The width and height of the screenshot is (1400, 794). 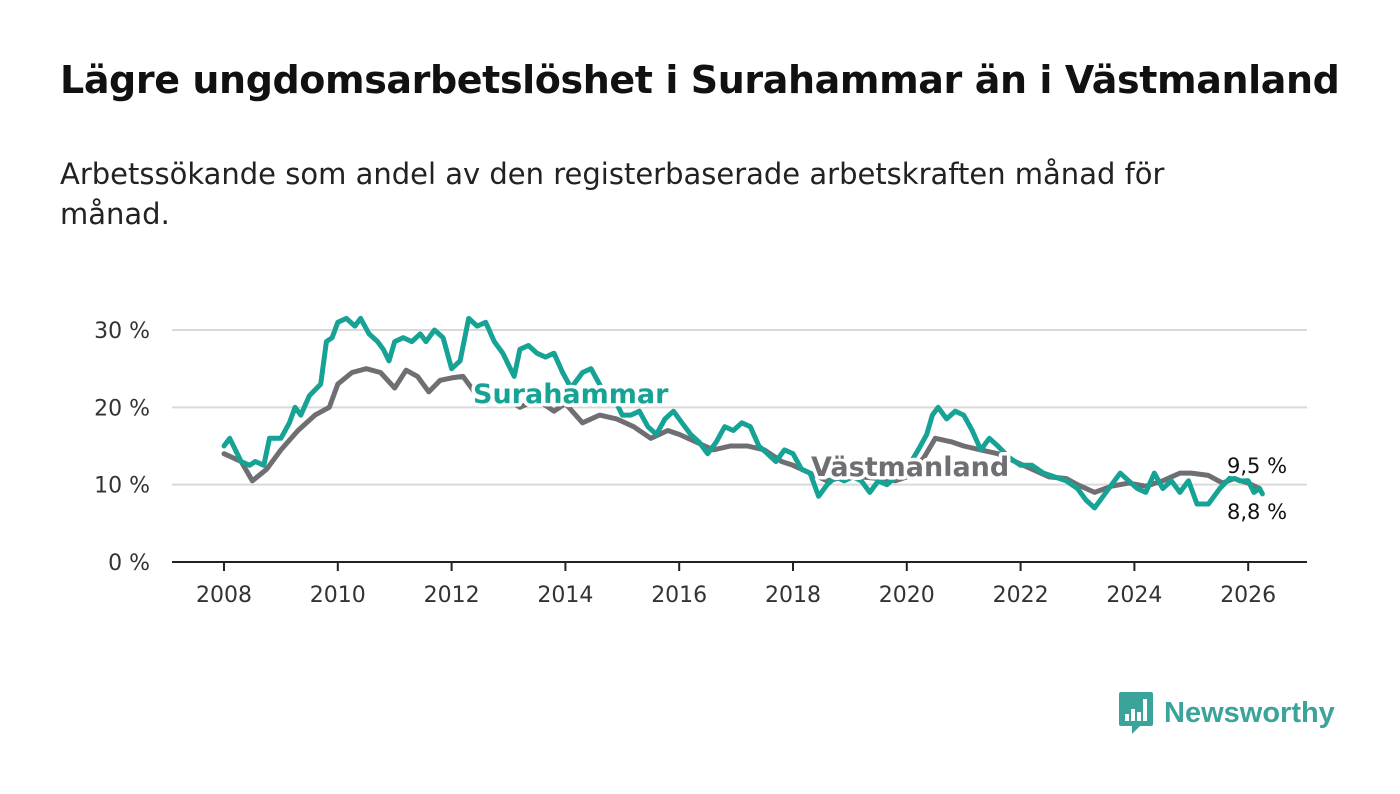 I want to click on series-label-halo: Surahammar, so click(x=571, y=394).